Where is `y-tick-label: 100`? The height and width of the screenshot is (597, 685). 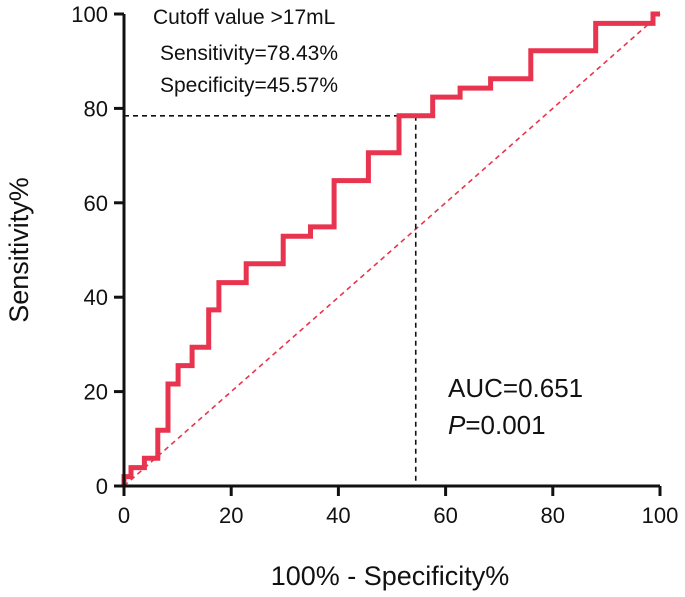
y-tick-label: 100 is located at coordinates (89, 14).